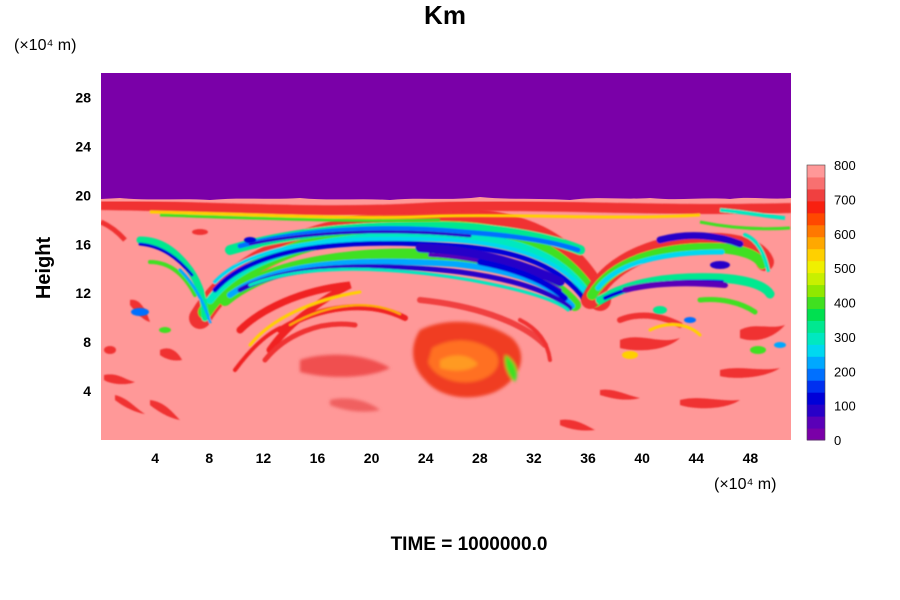  I want to click on central-blob, so click(411, 366).